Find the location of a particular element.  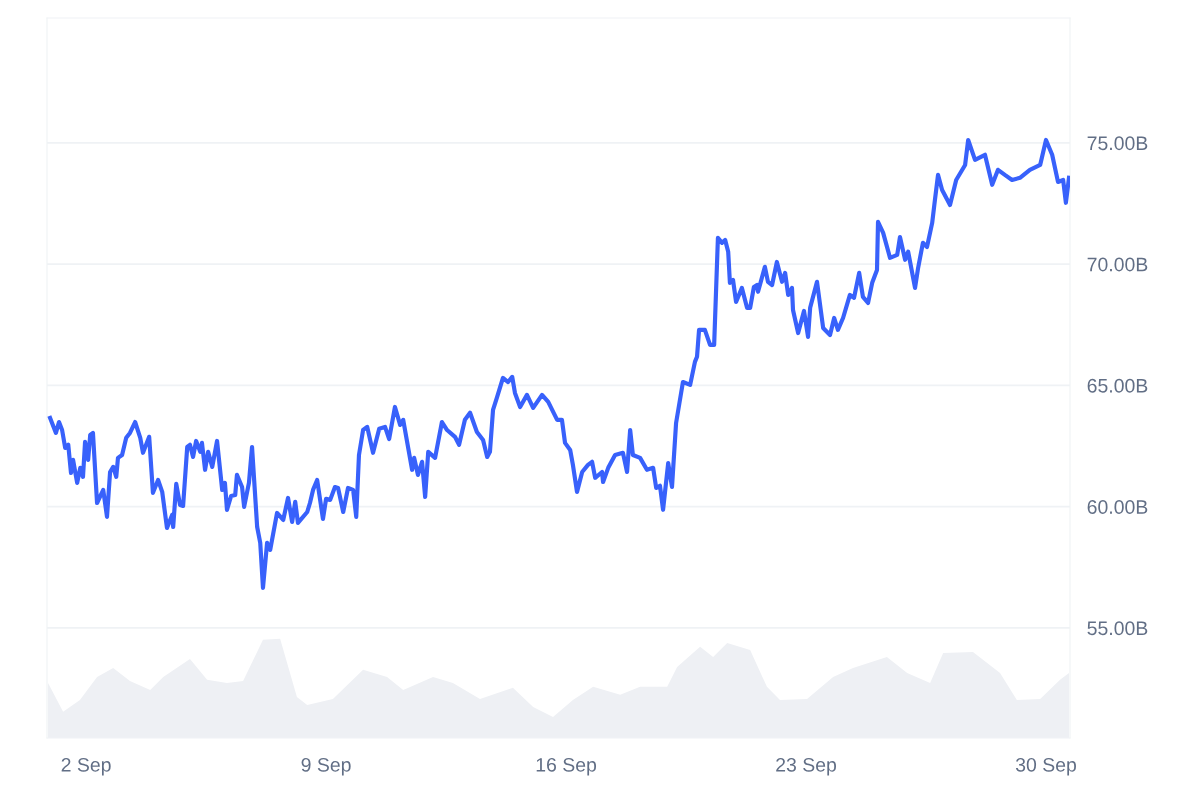

x-tick-label: 9 Sep is located at coordinates (326, 766).